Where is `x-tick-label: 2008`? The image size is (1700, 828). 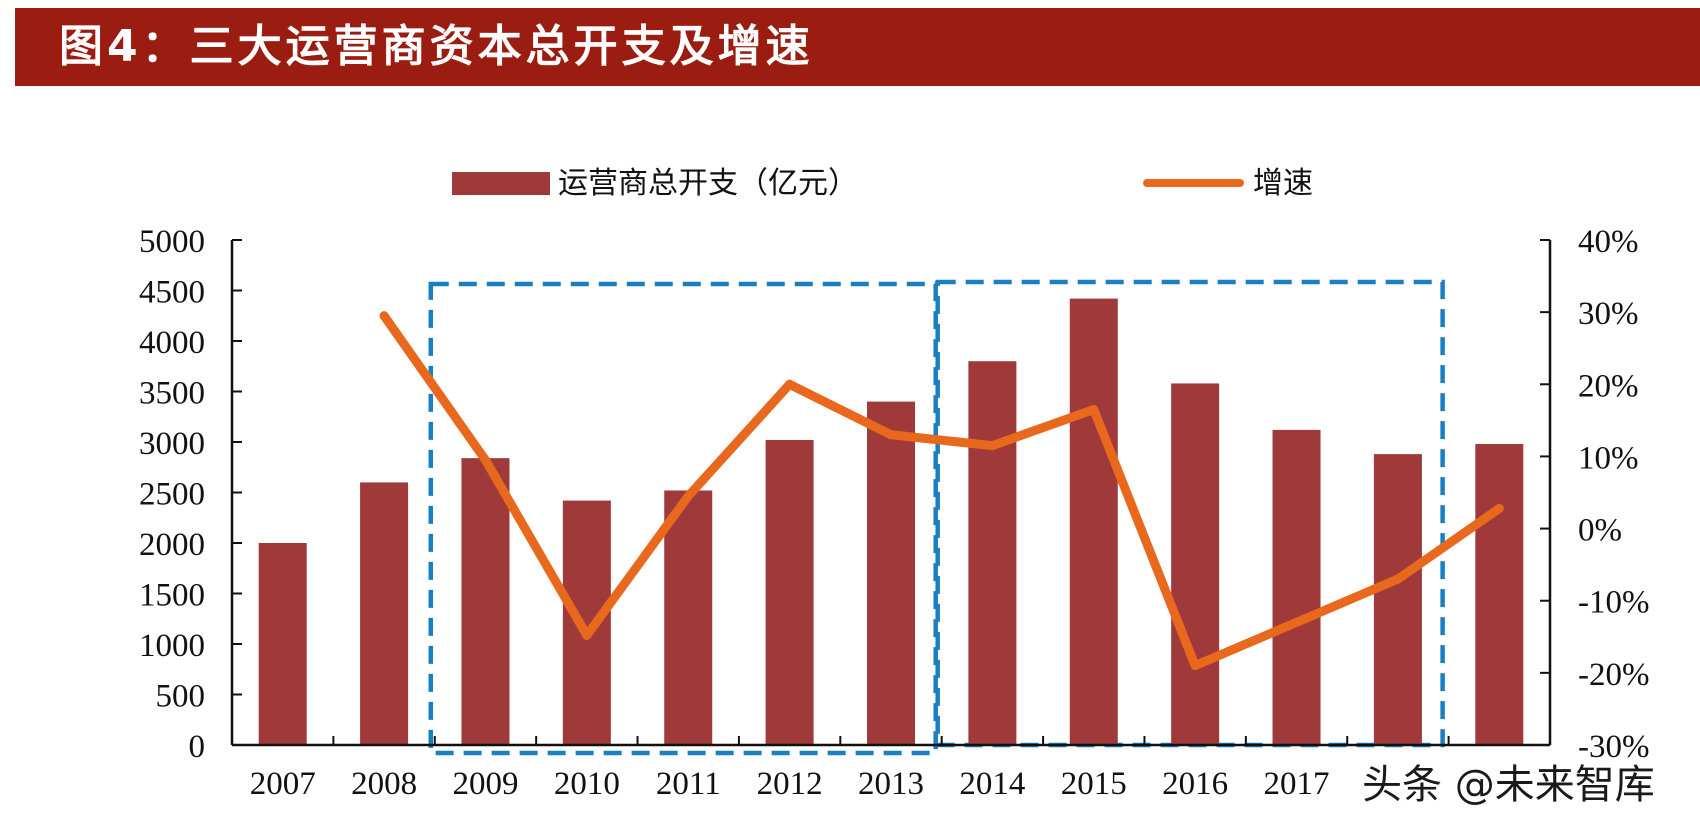
x-tick-label: 2008 is located at coordinates (384, 784).